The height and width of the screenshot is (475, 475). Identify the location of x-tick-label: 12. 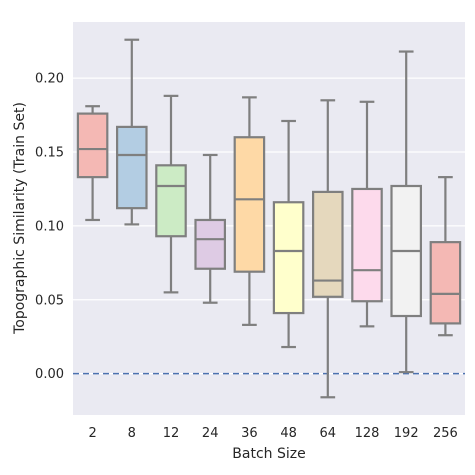
(171, 433).